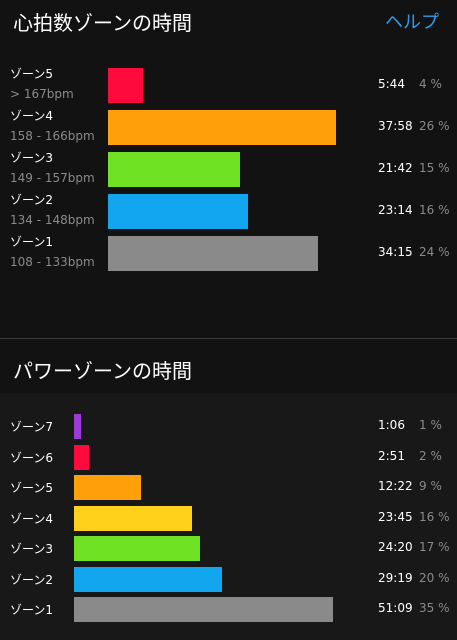 Image resolution: width=457 pixels, height=640 pixels. Describe the element at coordinates (228, 338) in the screenshot. I see `section-divider` at that location.